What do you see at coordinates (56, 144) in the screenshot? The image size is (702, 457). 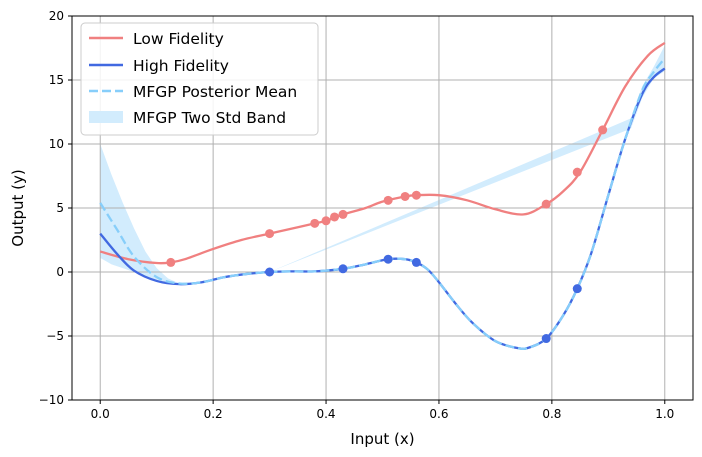 I see `y-tick-label-4: 10` at bounding box center [56, 144].